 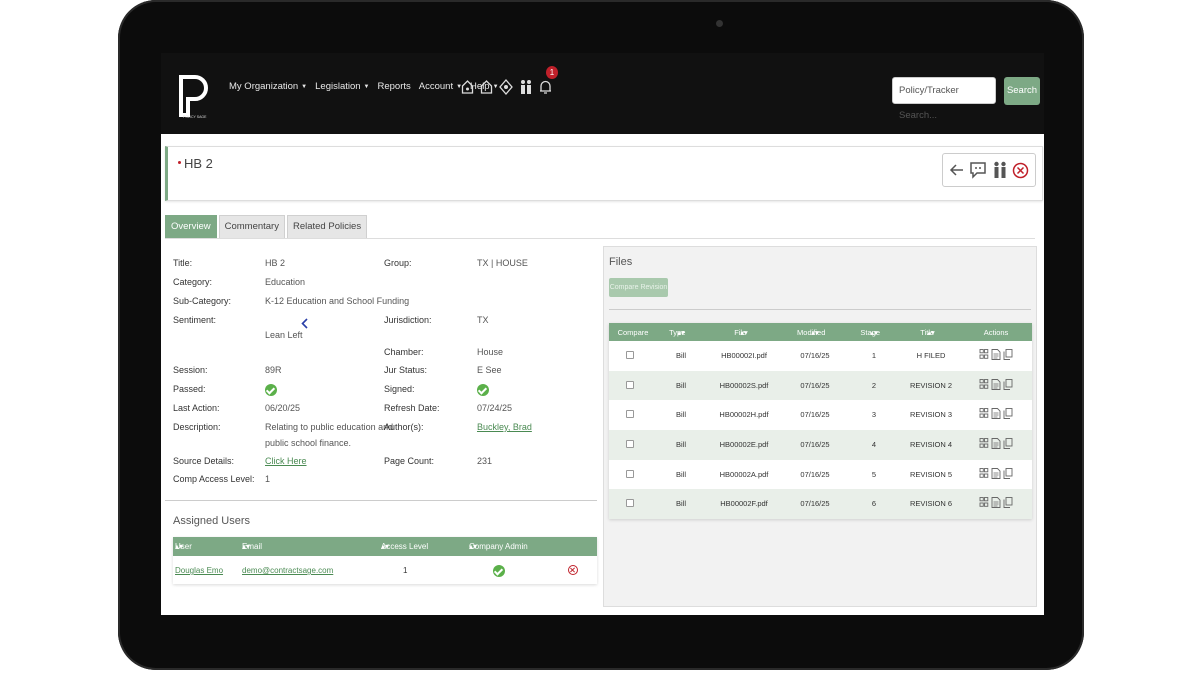 I want to click on house-icon, so click(x=486, y=87).